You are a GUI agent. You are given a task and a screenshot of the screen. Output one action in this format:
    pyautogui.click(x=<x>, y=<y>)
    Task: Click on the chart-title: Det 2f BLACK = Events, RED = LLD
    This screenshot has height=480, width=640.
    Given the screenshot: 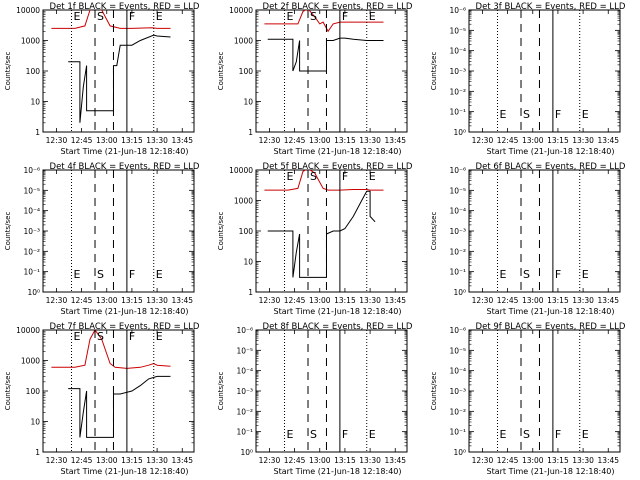 What is the action you would take?
    pyautogui.click(x=338, y=7)
    